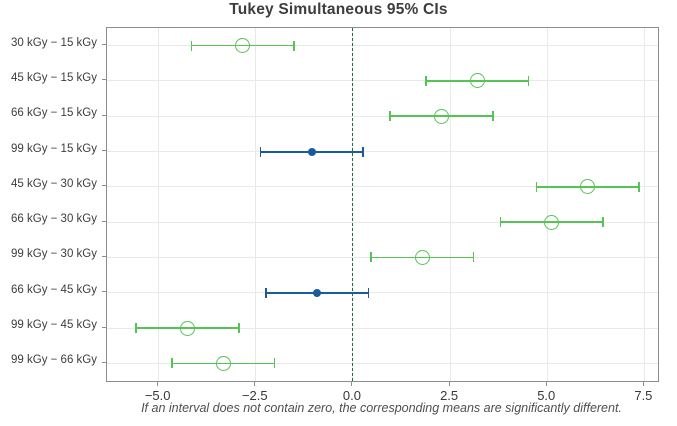  What do you see at coordinates (157, 395) in the screenshot?
I see `x-axis-label: −5.0` at bounding box center [157, 395].